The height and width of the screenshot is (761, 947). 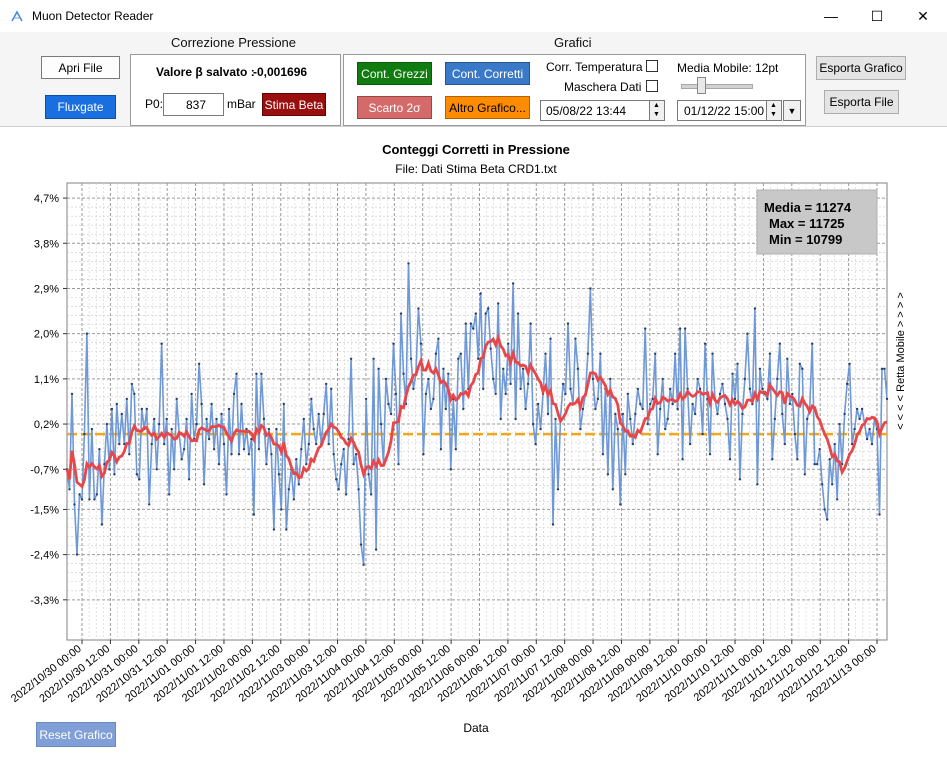 What do you see at coordinates (652, 66) in the screenshot?
I see `temp-corr-checkbox` at bounding box center [652, 66].